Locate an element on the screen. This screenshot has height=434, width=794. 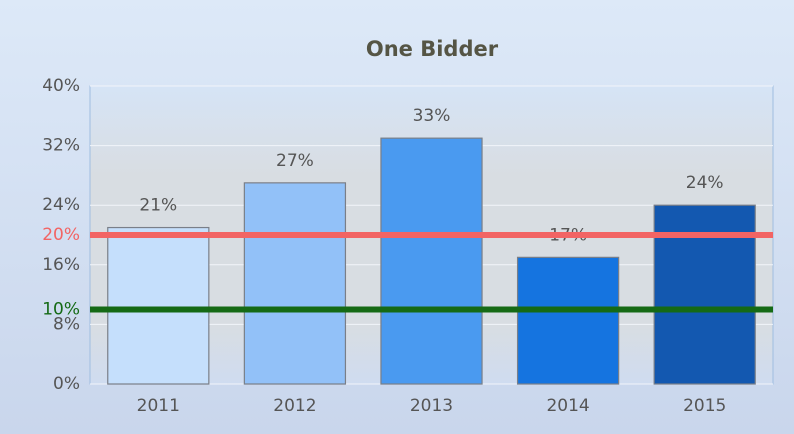
x-tick-label: 2013 is located at coordinates (431, 406).